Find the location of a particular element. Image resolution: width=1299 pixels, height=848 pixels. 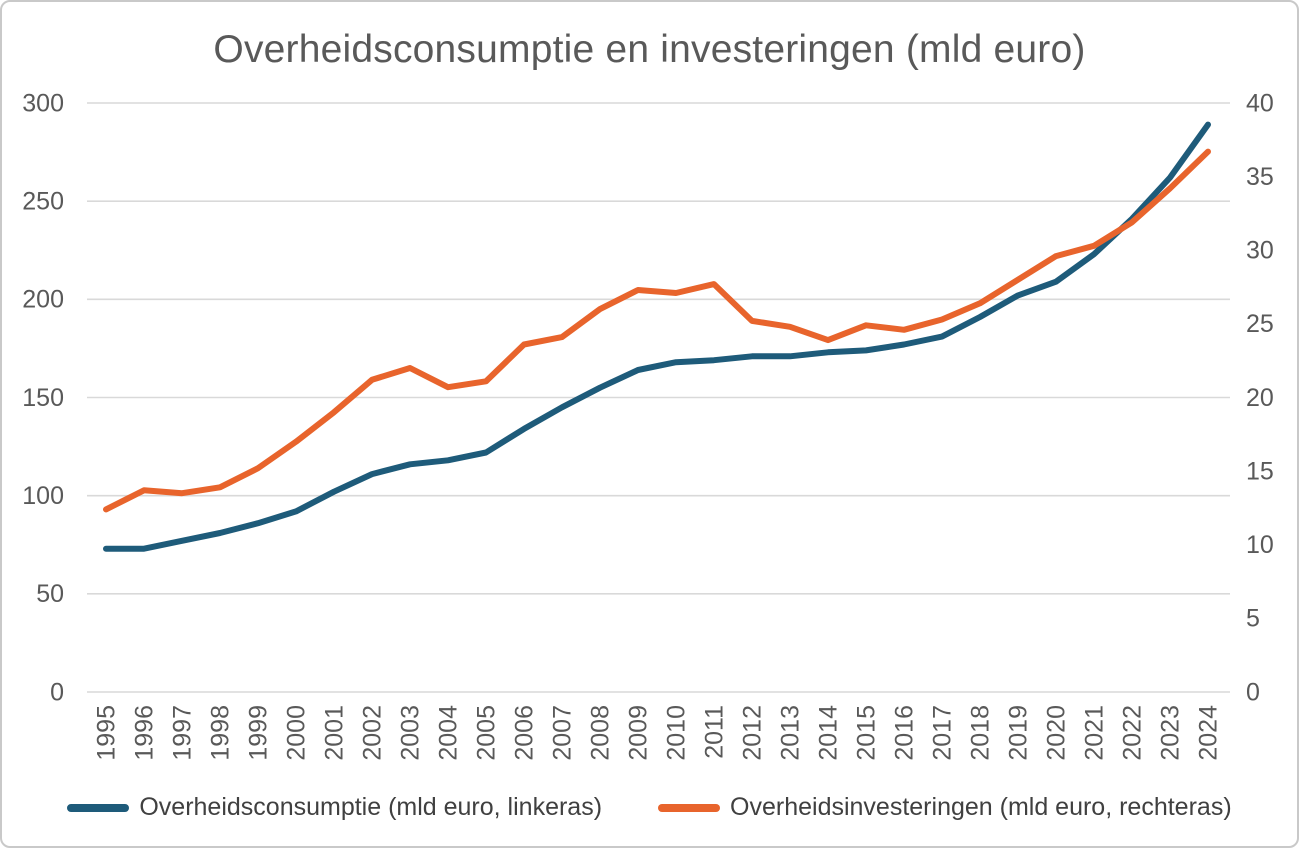

right-axis-tick-labels: 0 5 10 15 20 25 30 35 40 is located at coordinates (1260, 397).